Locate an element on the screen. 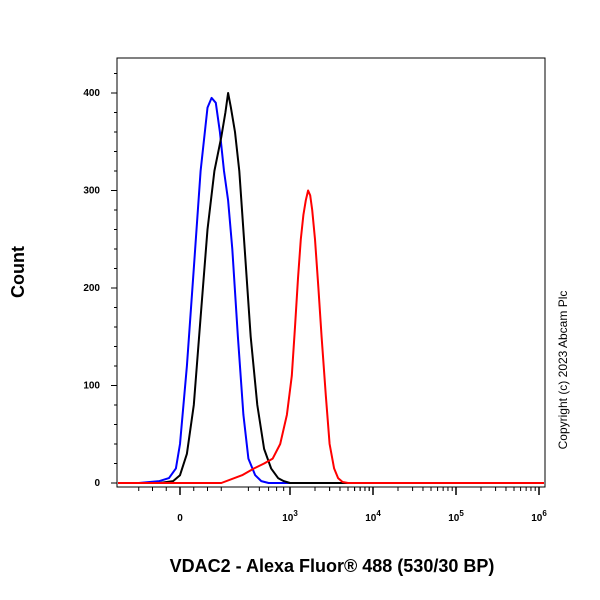  x-tick-label-10000: 10⁴ is located at coordinates (373, 516).